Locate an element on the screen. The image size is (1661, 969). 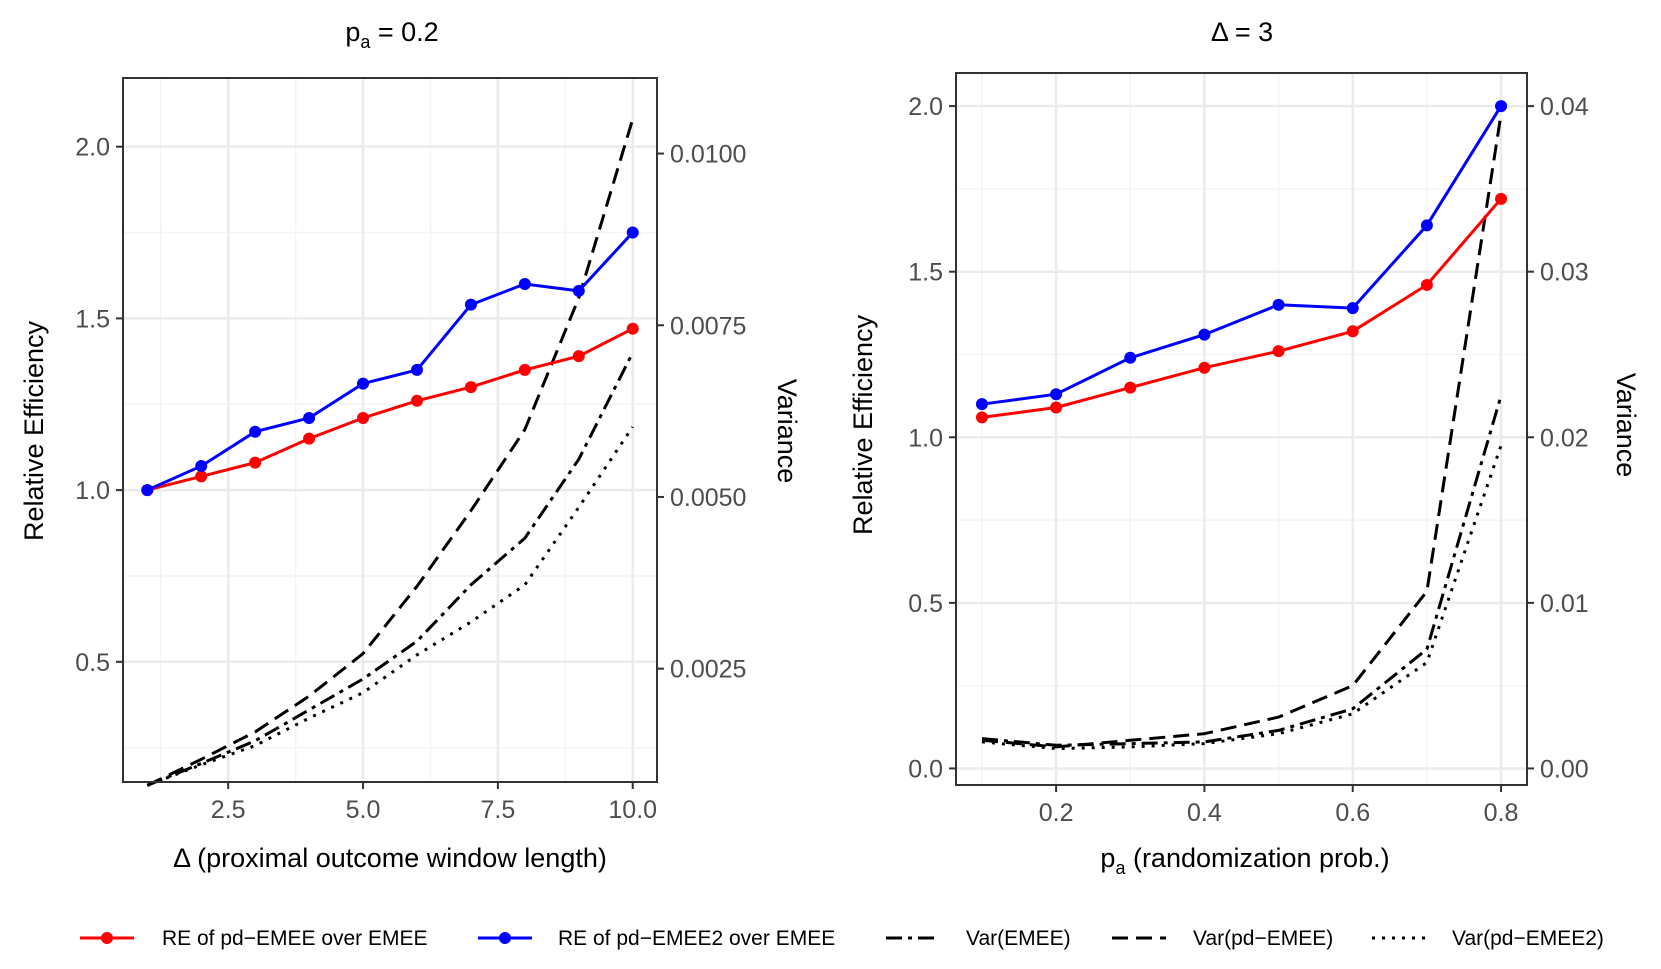
right-series-points is located at coordinates (1241, 262).